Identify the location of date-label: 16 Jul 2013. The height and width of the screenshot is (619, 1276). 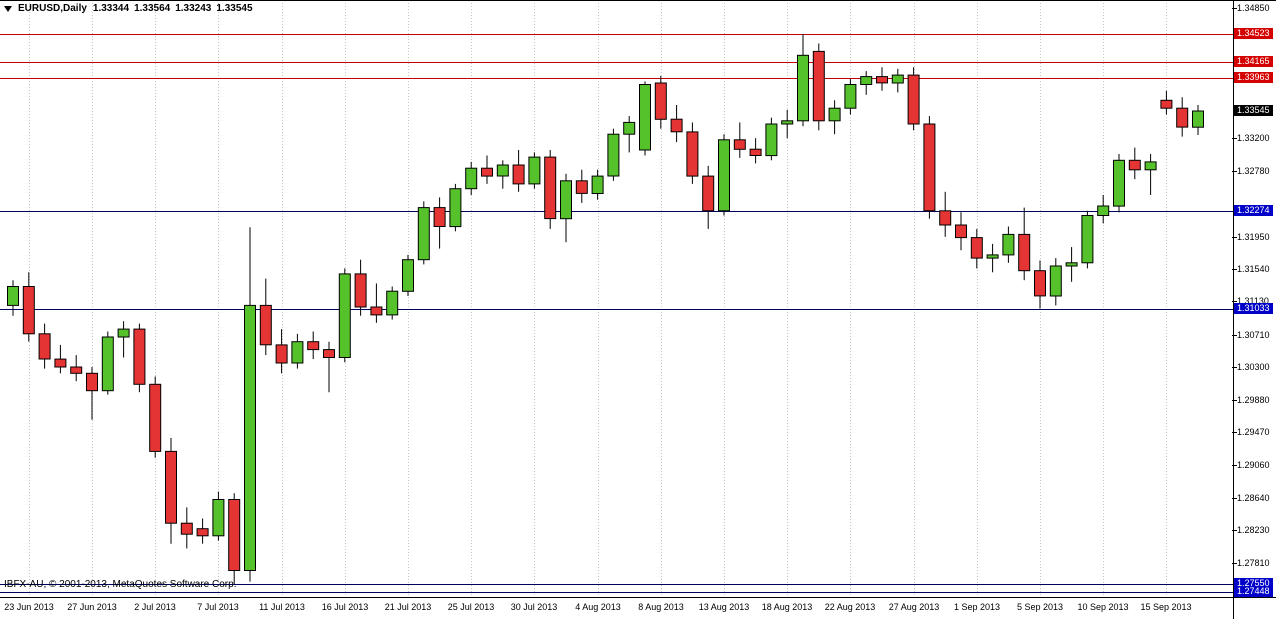
(345, 607).